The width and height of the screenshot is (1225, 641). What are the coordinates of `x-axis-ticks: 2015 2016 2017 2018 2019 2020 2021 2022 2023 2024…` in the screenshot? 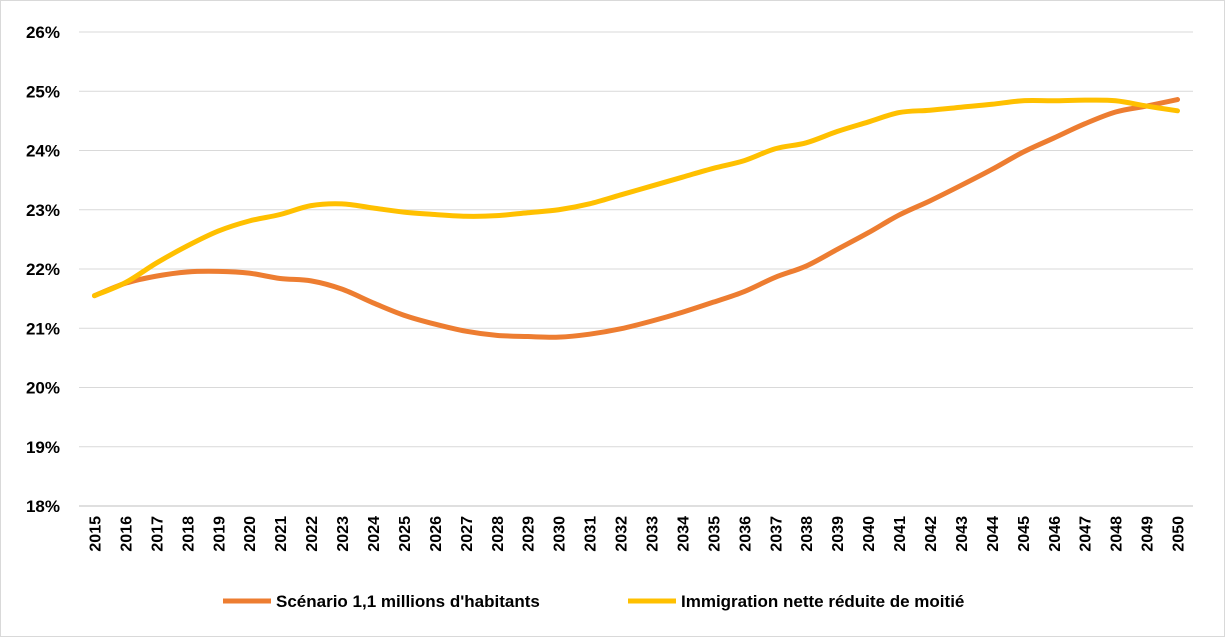 It's located at (637, 534).